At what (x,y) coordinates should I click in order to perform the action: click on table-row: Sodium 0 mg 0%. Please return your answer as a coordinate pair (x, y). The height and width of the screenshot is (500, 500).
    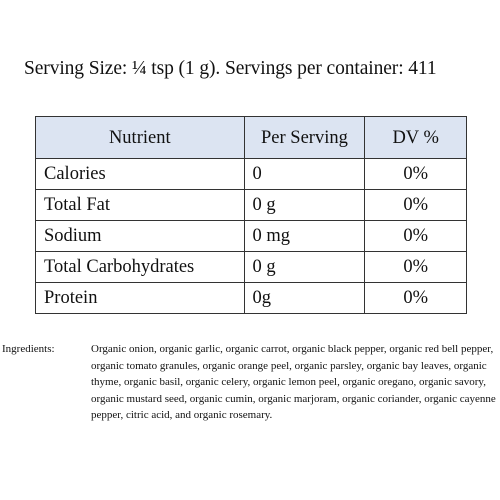
    Looking at the image, I should click on (251, 236).